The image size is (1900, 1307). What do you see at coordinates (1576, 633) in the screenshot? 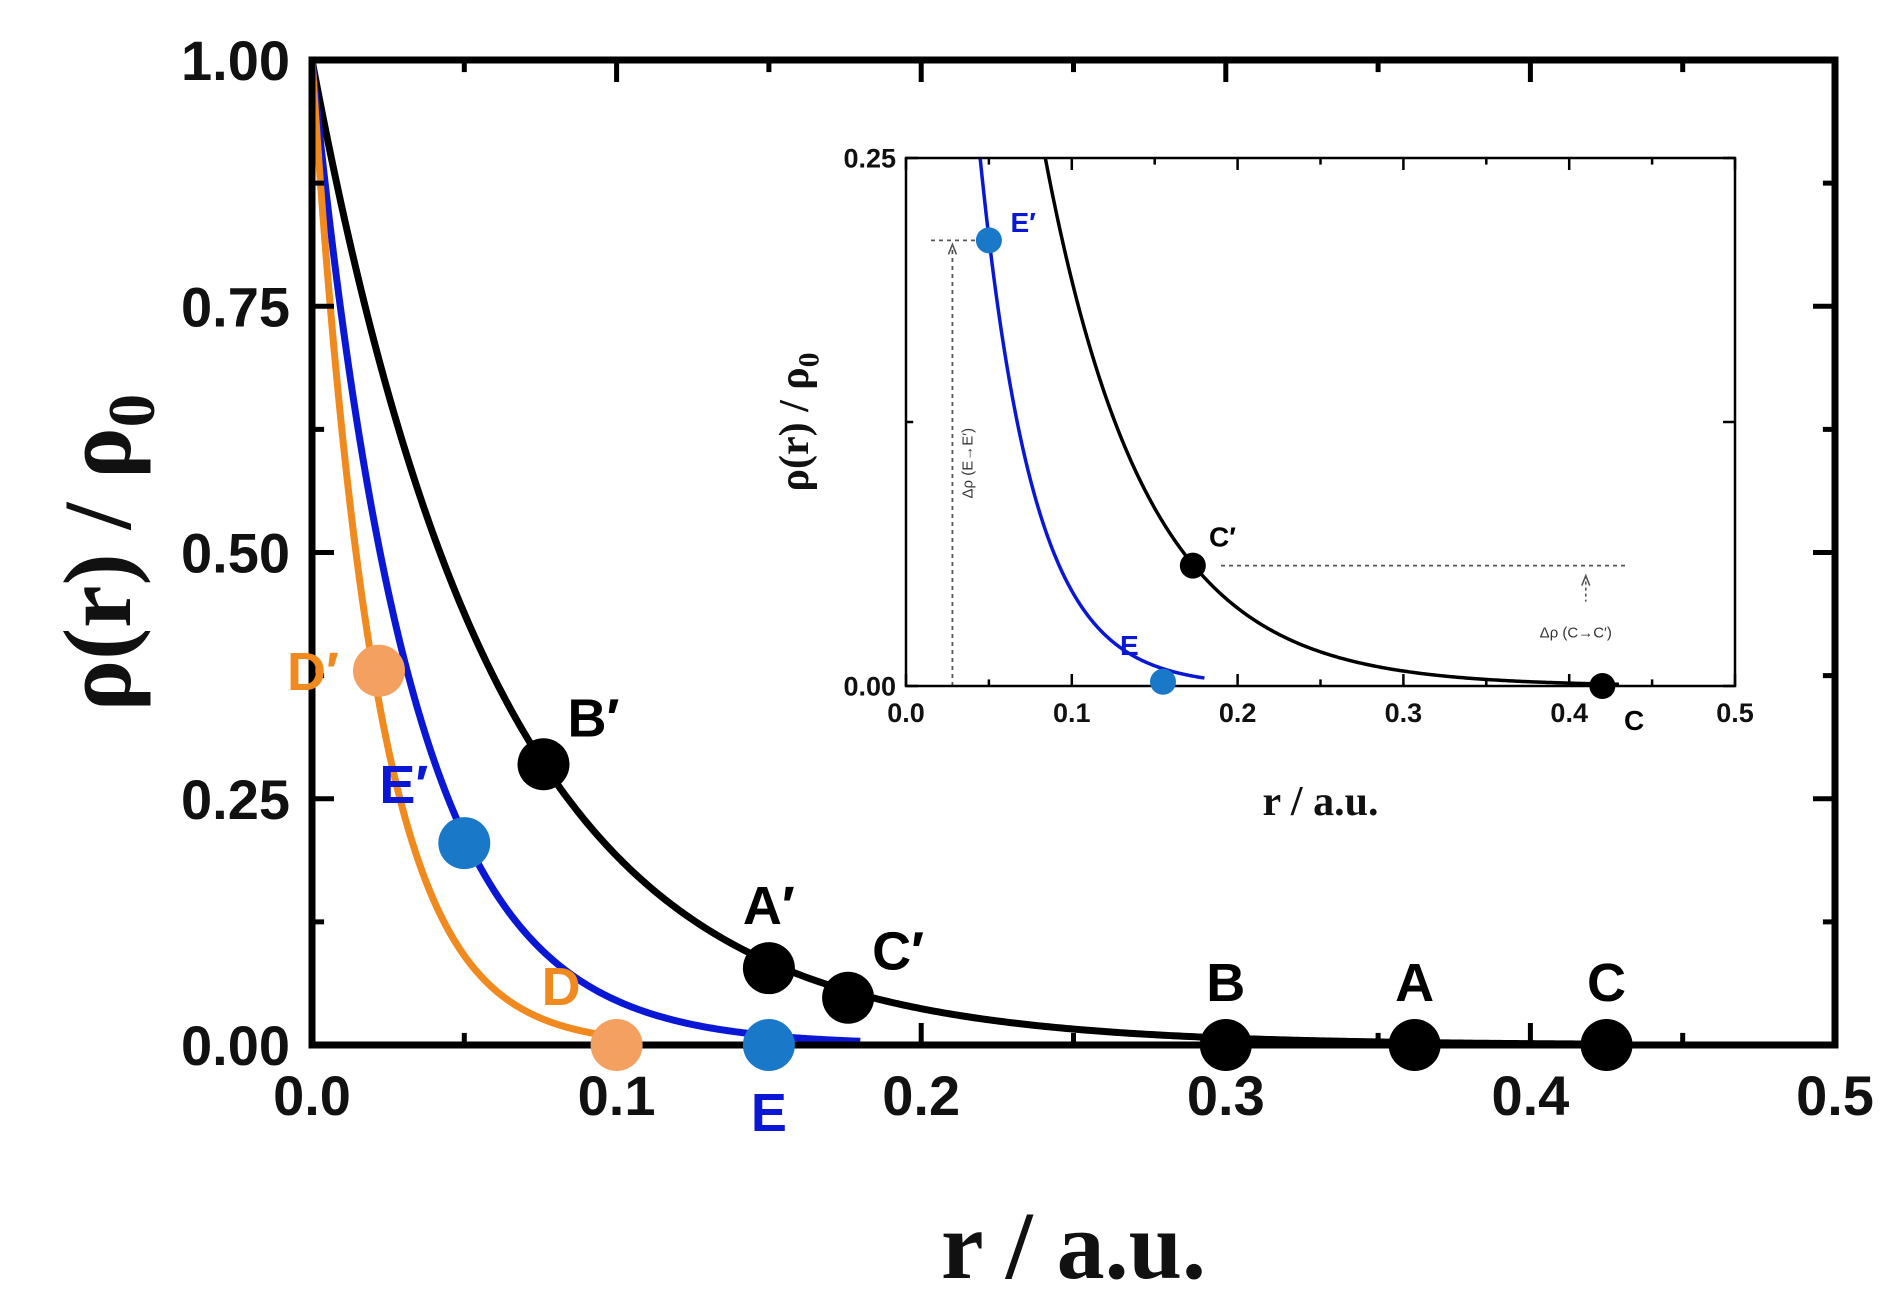
I see `annotation-label: Δρ (C→C′)` at bounding box center [1576, 633].